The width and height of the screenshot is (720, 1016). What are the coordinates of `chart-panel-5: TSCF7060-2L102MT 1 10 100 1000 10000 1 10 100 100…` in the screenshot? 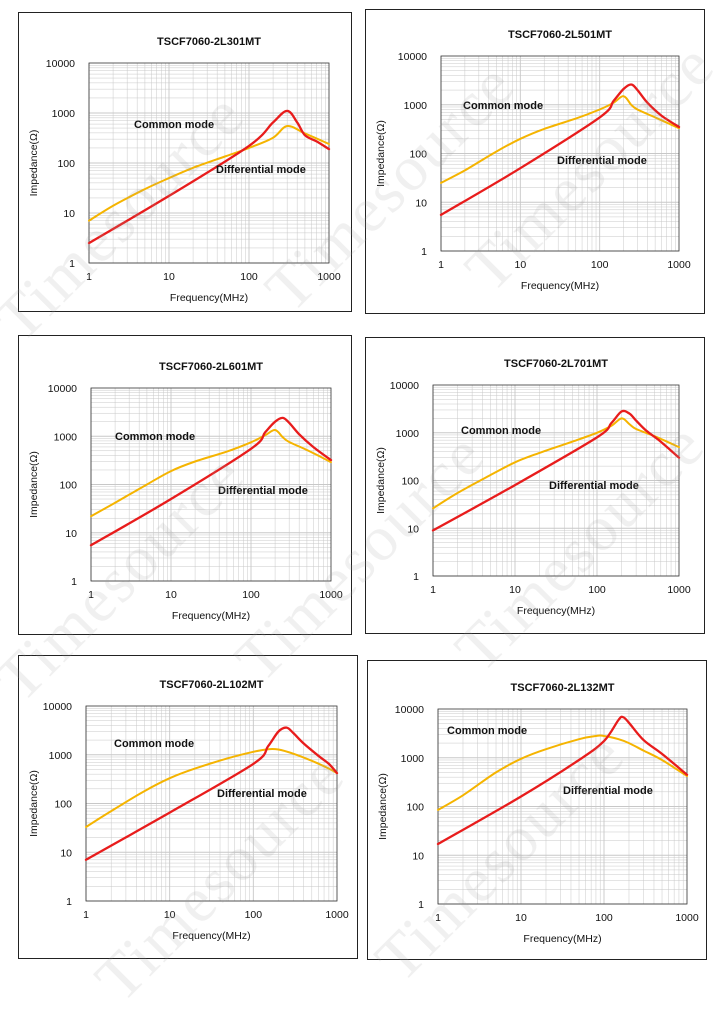 It's located at (188, 807).